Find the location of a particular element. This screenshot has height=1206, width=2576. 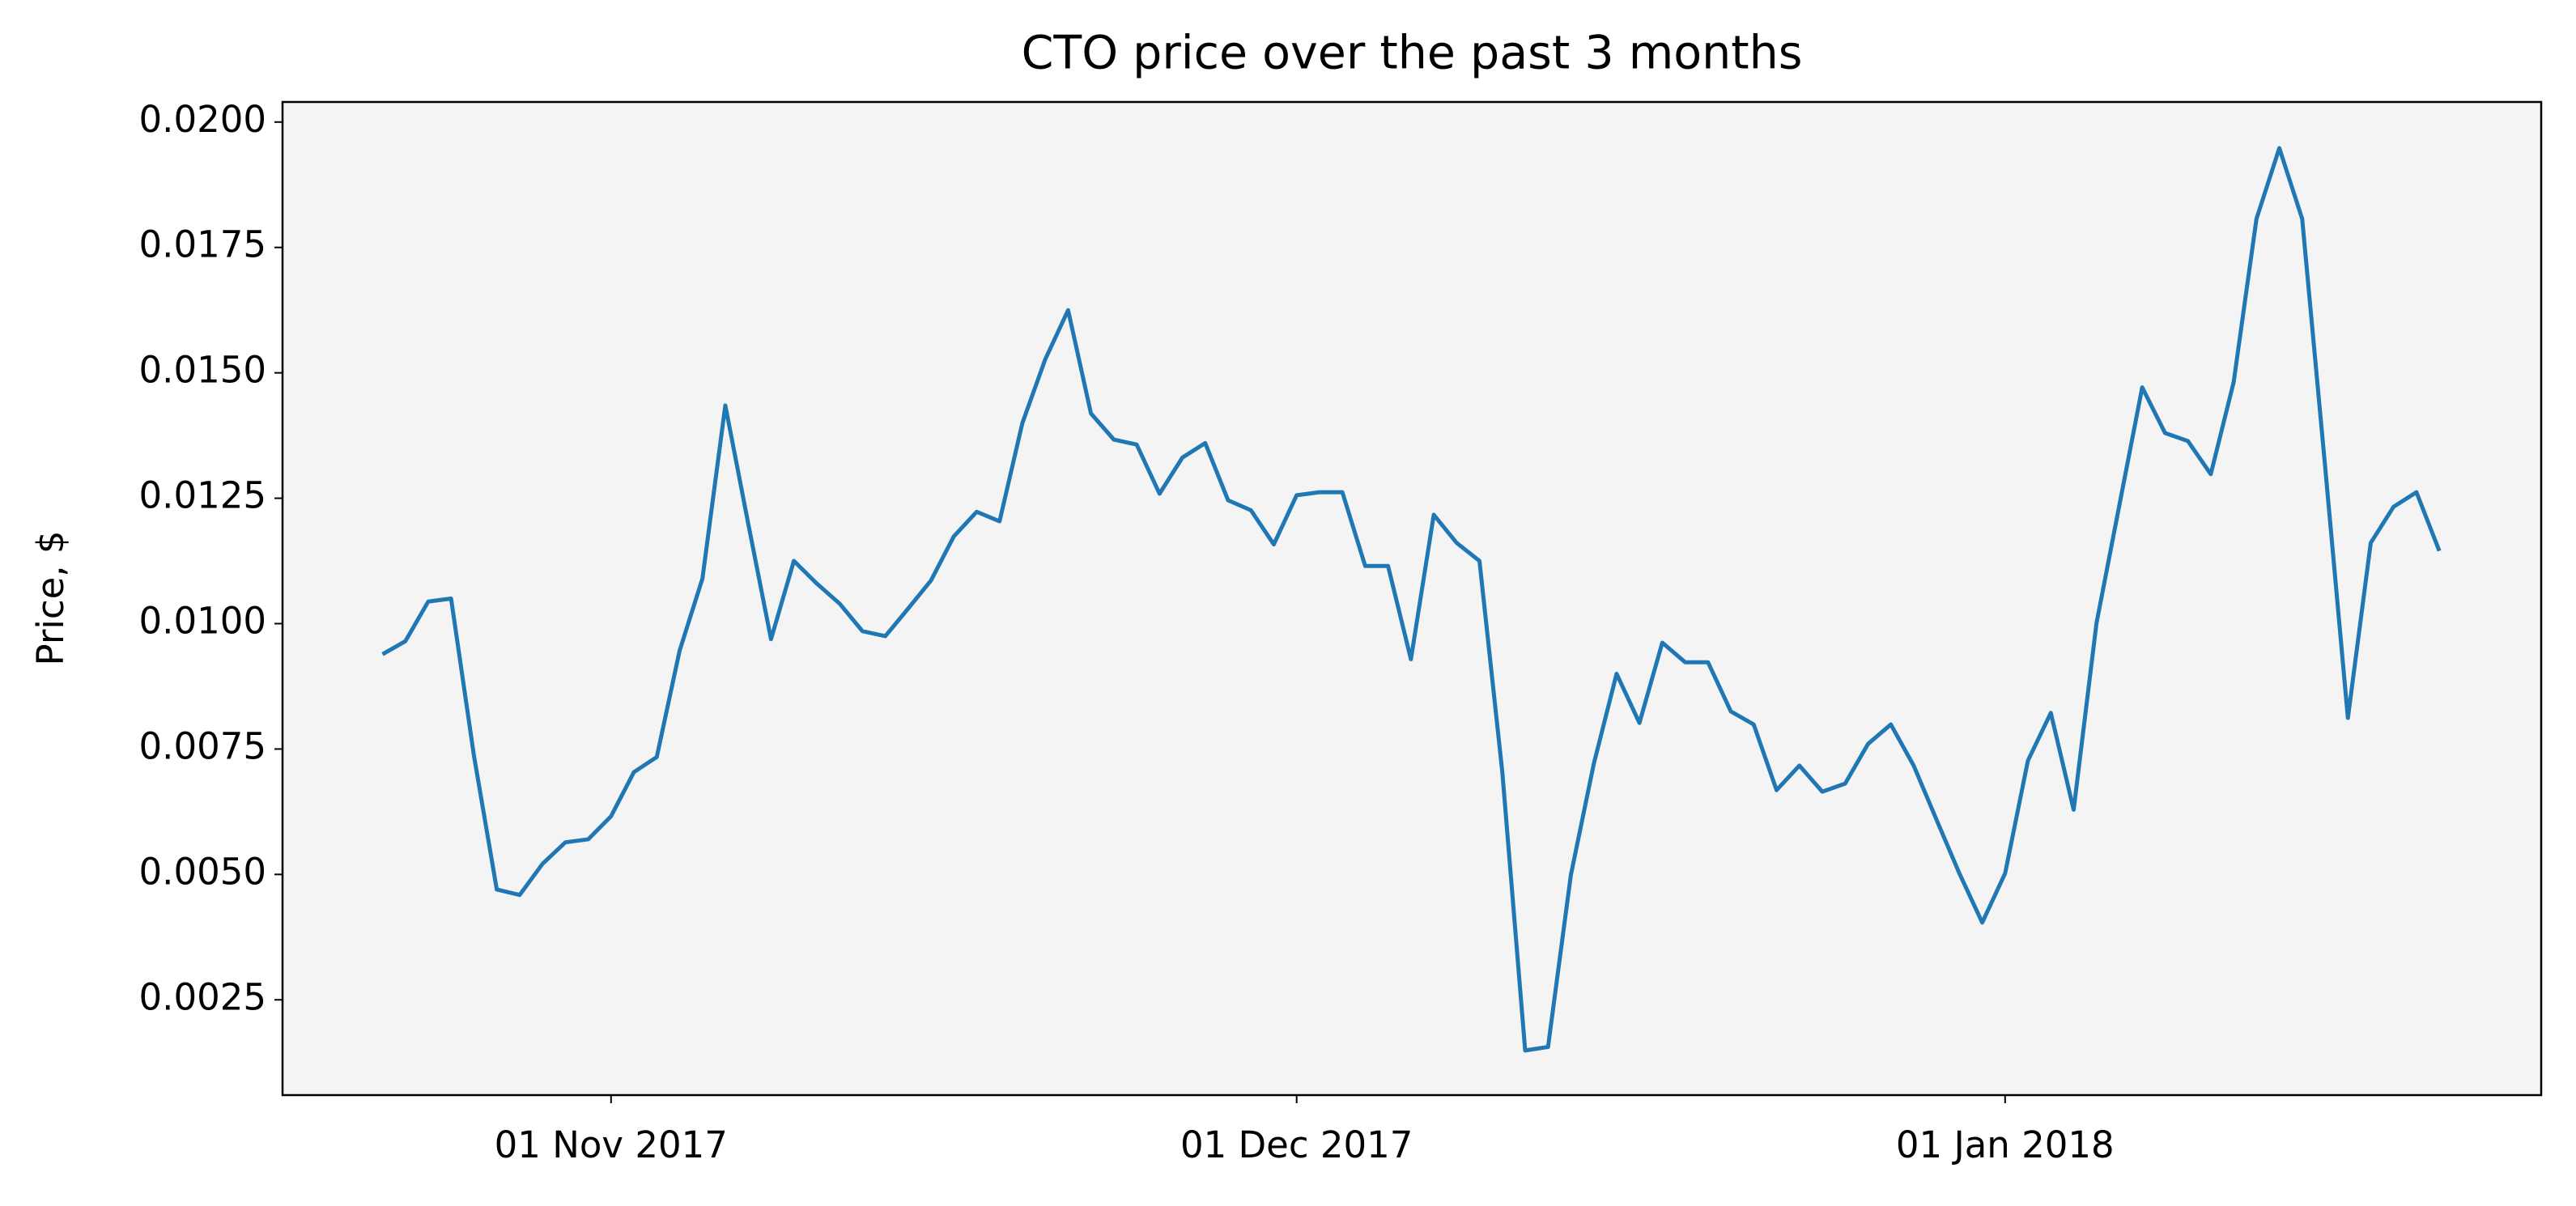

y-tick-label: 0.0125 is located at coordinates (203, 495).